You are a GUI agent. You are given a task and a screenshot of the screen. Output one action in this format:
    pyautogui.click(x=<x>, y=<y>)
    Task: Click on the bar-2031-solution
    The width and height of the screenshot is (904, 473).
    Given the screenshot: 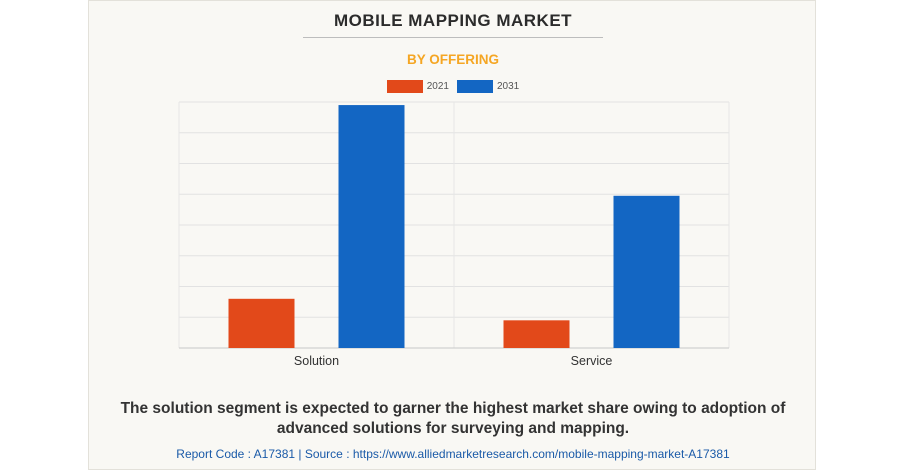 What is the action you would take?
    pyautogui.click(x=371, y=226)
    